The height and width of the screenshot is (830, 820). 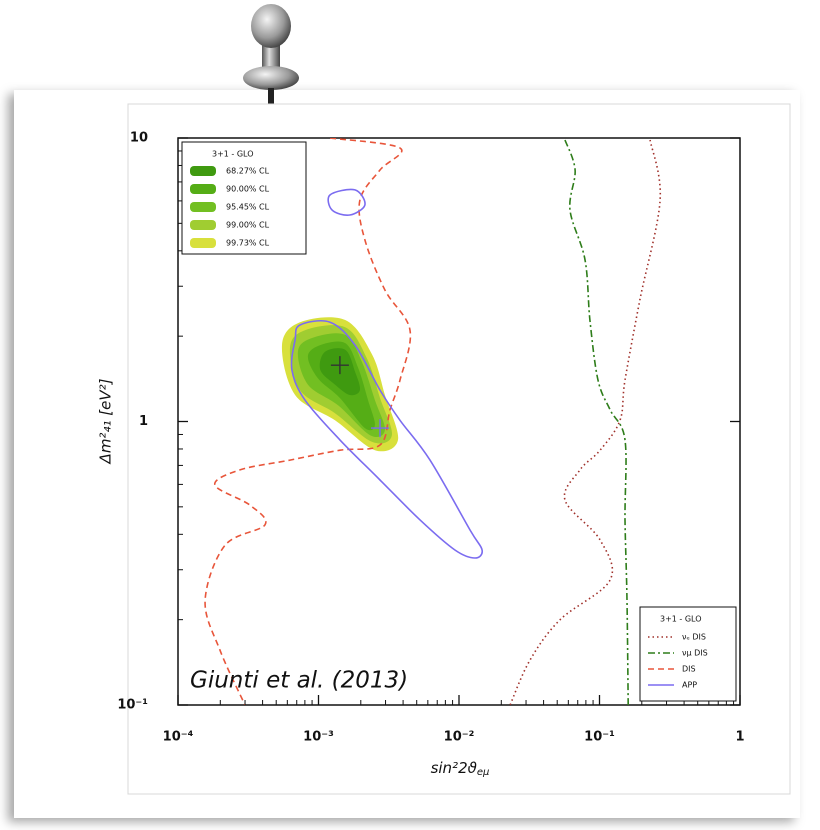 What do you see at coordinates (689, 669) in the screenshot?
I see `legend-label: DIS` at bounding box center [689, 669].